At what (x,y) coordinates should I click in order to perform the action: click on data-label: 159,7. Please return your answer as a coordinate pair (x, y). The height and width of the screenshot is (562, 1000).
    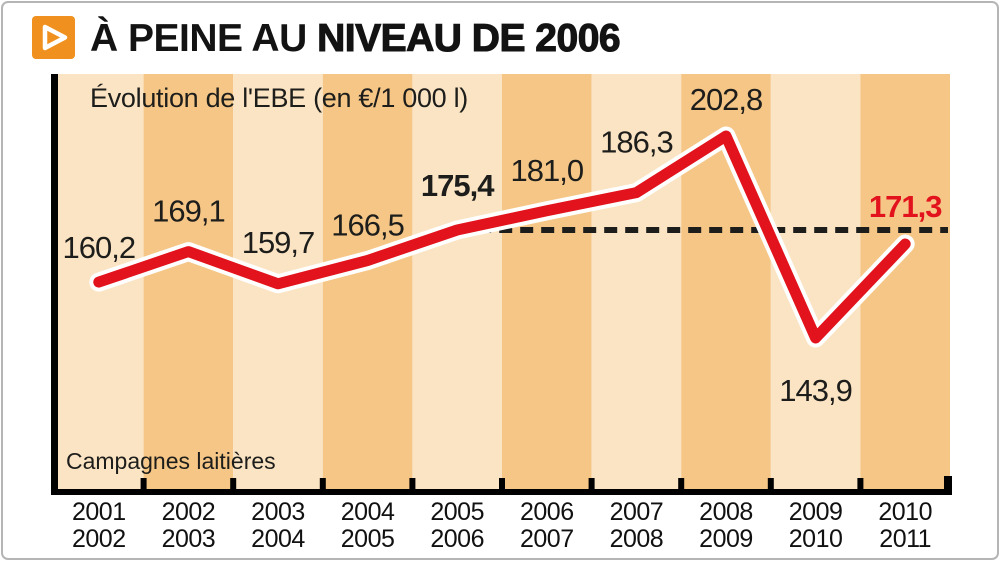
    Looking at the image, I should click on (278, 242).